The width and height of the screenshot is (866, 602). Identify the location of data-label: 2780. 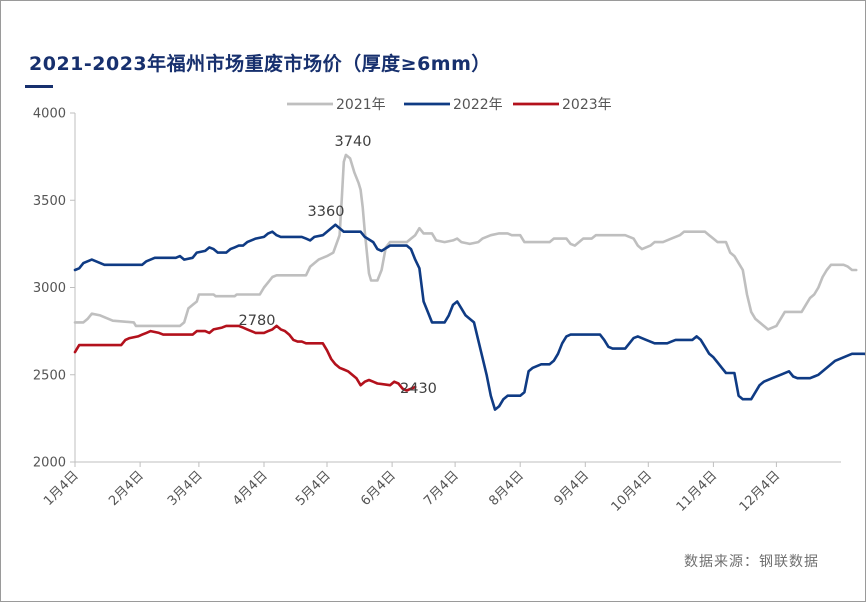
(257, 321).